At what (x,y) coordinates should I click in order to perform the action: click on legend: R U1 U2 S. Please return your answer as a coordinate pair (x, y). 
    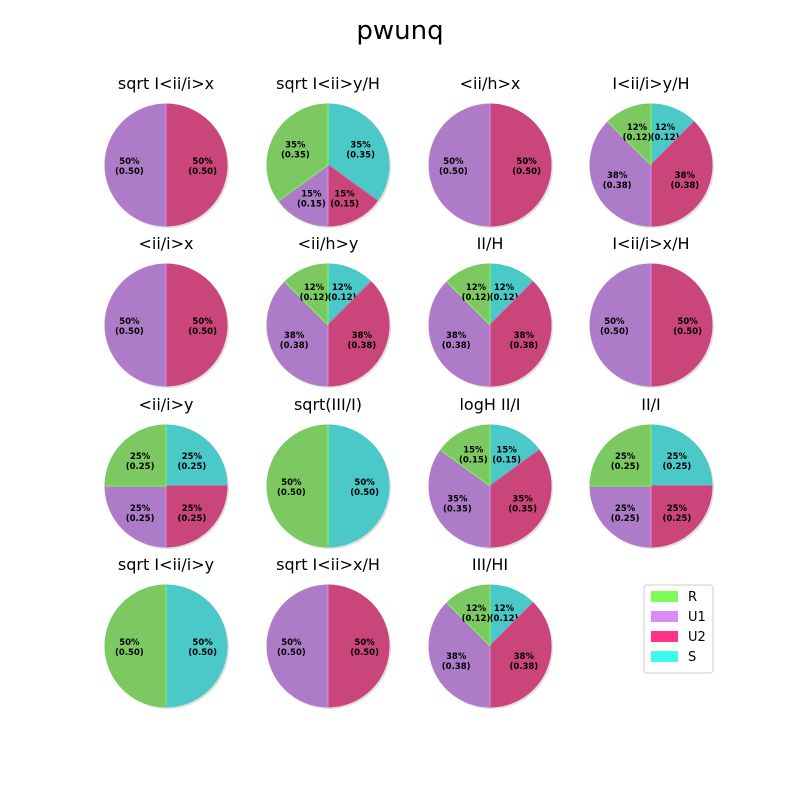
    Looking at the image, I should click on (678, 629).